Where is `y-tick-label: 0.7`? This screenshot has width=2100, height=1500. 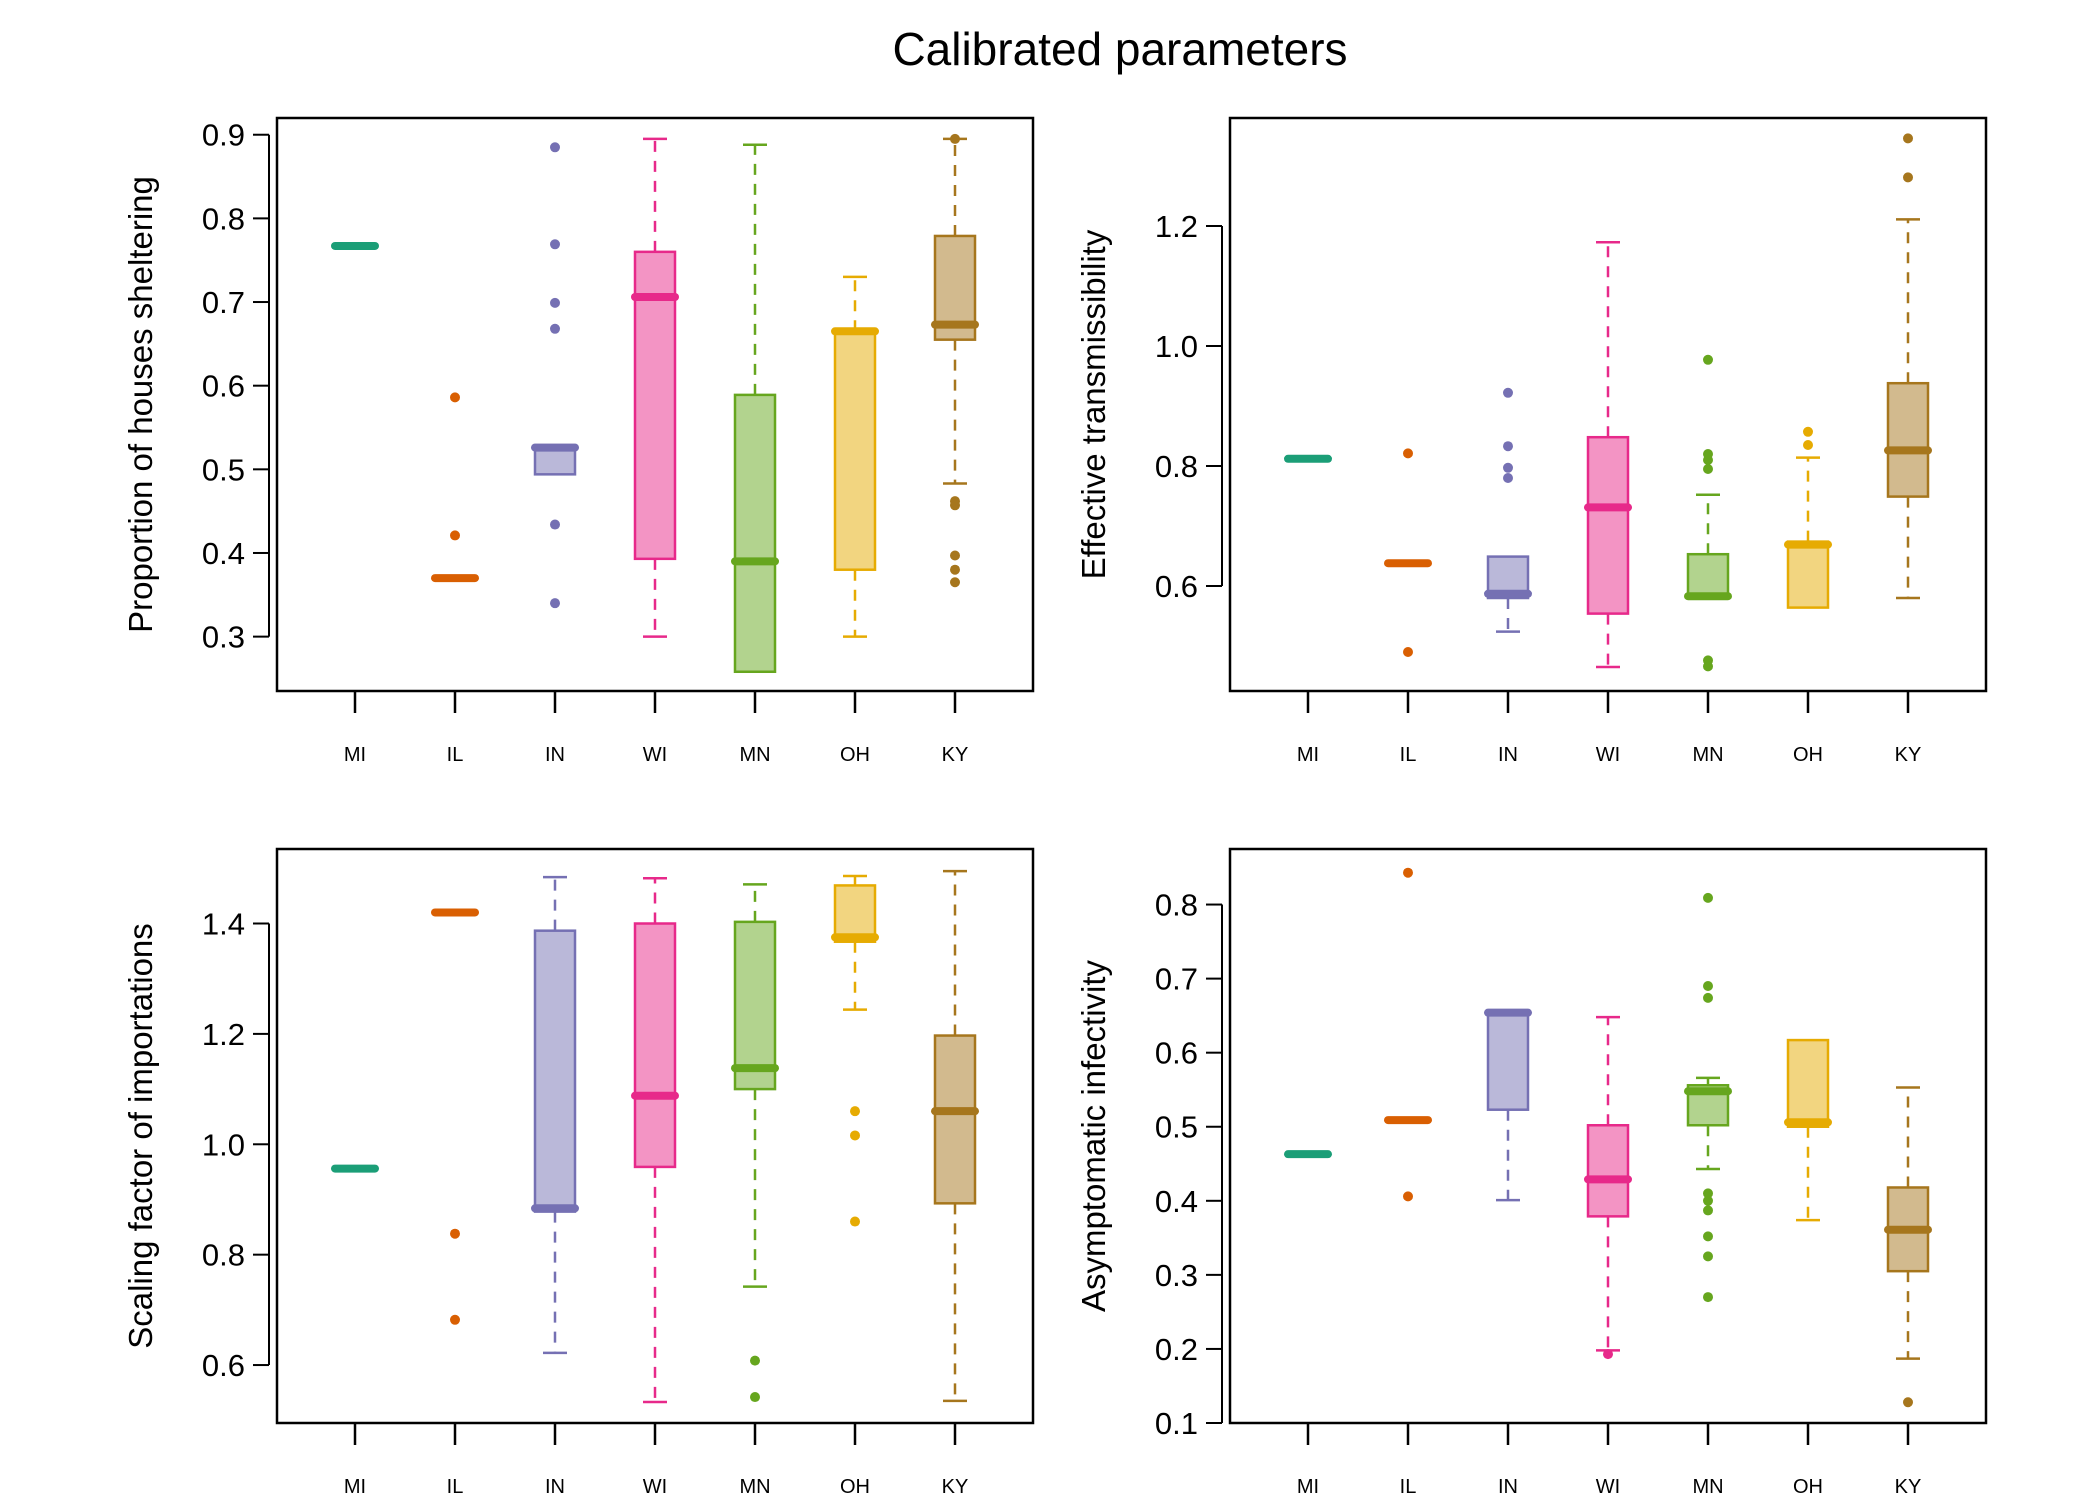
y-tick-label: 0.7 is located at coordinates (223, 302).